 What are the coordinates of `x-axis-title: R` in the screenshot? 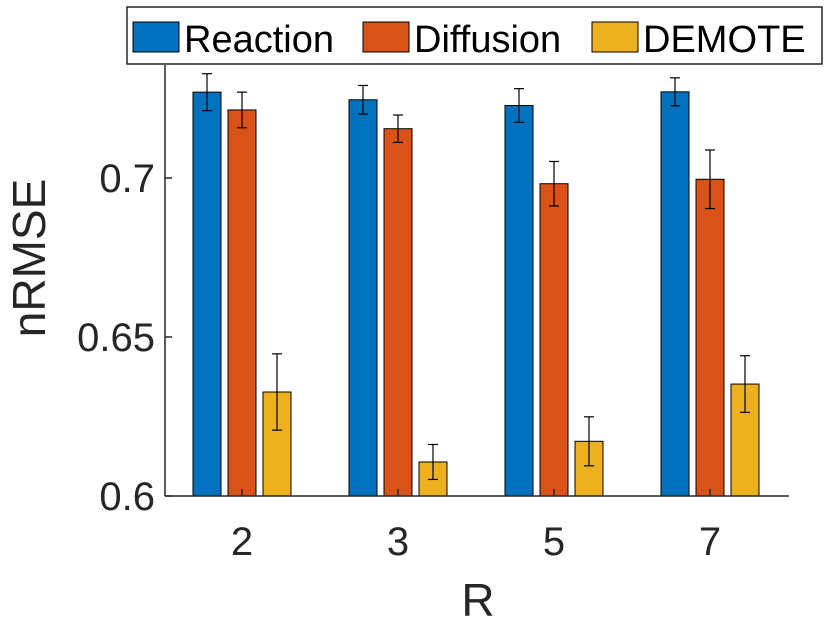 It's located at (477, 598).